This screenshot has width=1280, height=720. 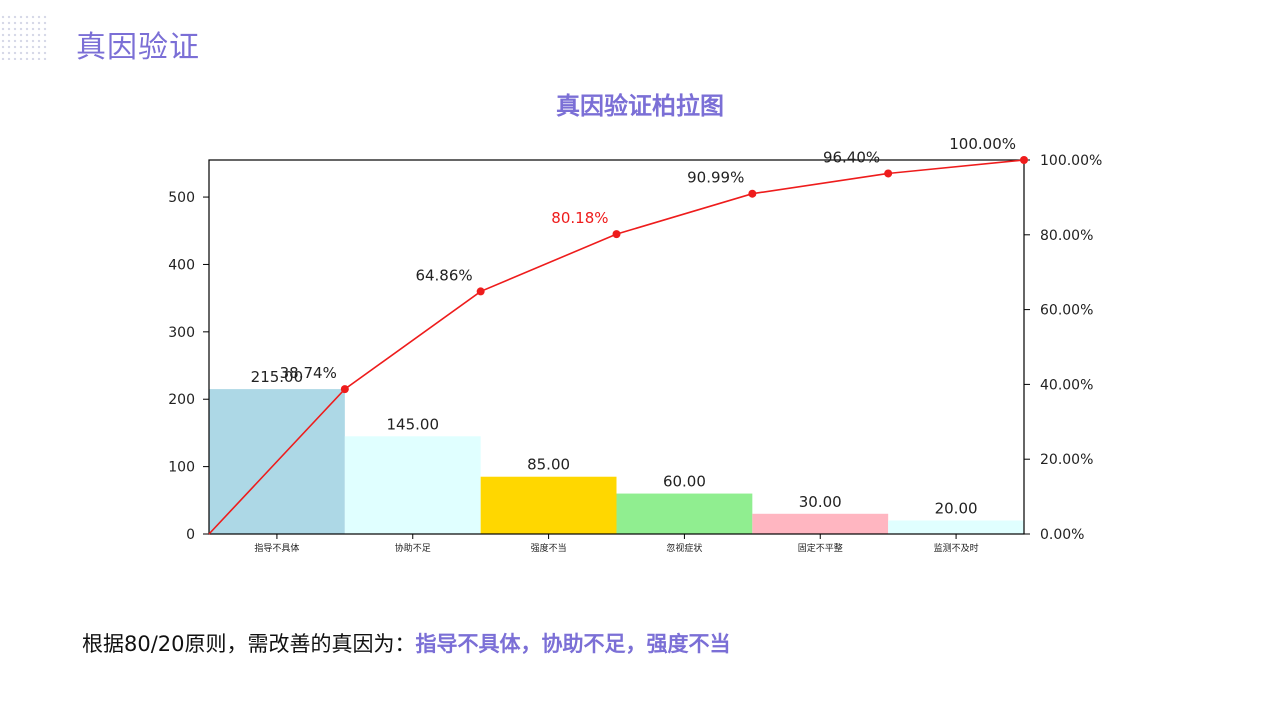 What do you see at coordinates (249, 644) in the screenshot?
I see `conclusion-prefix: 根据80/20原则，需改善的真因为：` at bounding box center [249, 644].